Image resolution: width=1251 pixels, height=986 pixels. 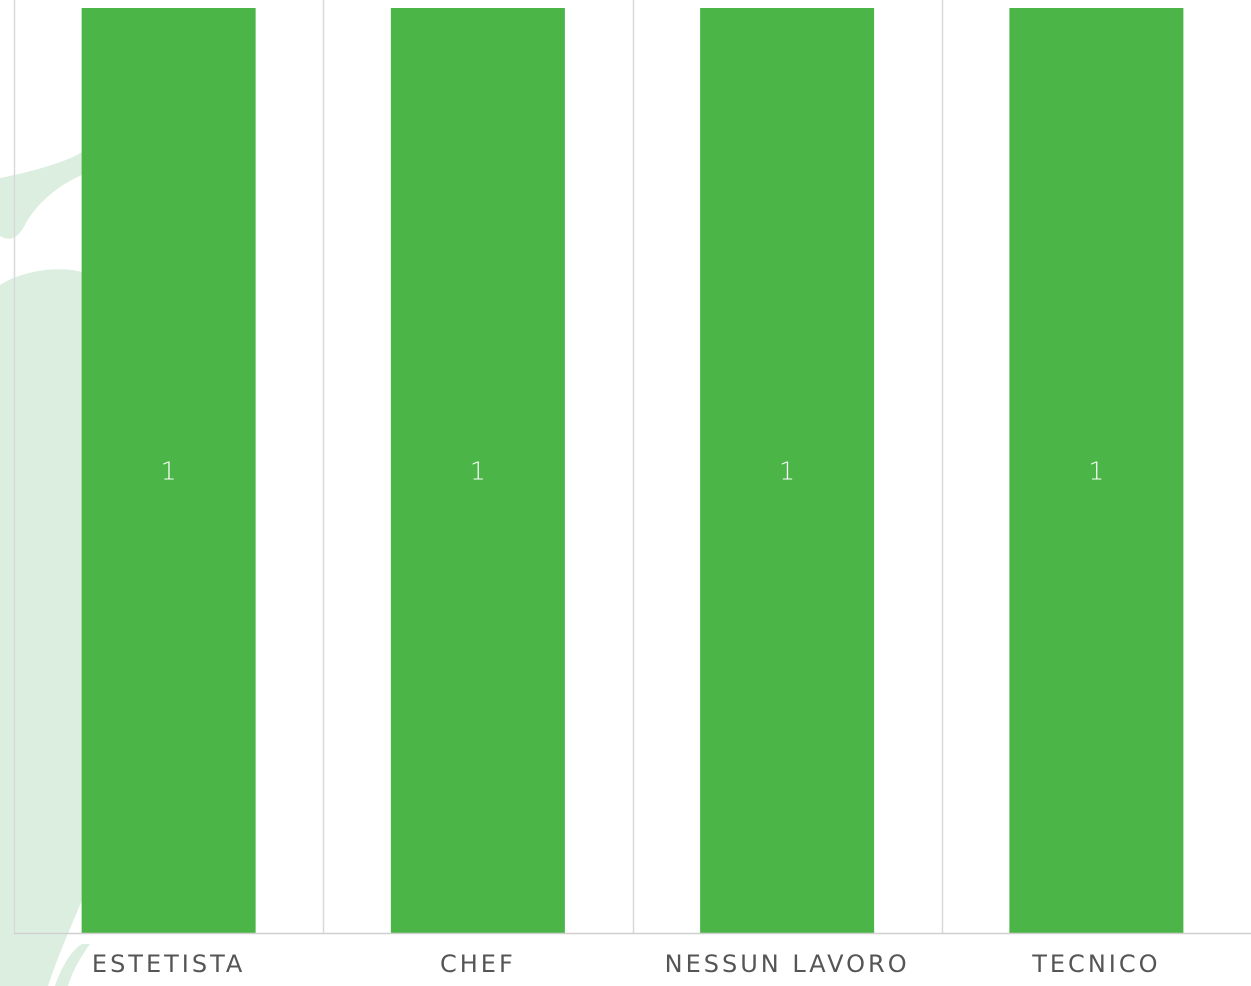 What do you see at coordinates (787, 964) in the screenshot?
I see `x-tick-label: NESSUN LAVORO` at bounding box center [787, 964].